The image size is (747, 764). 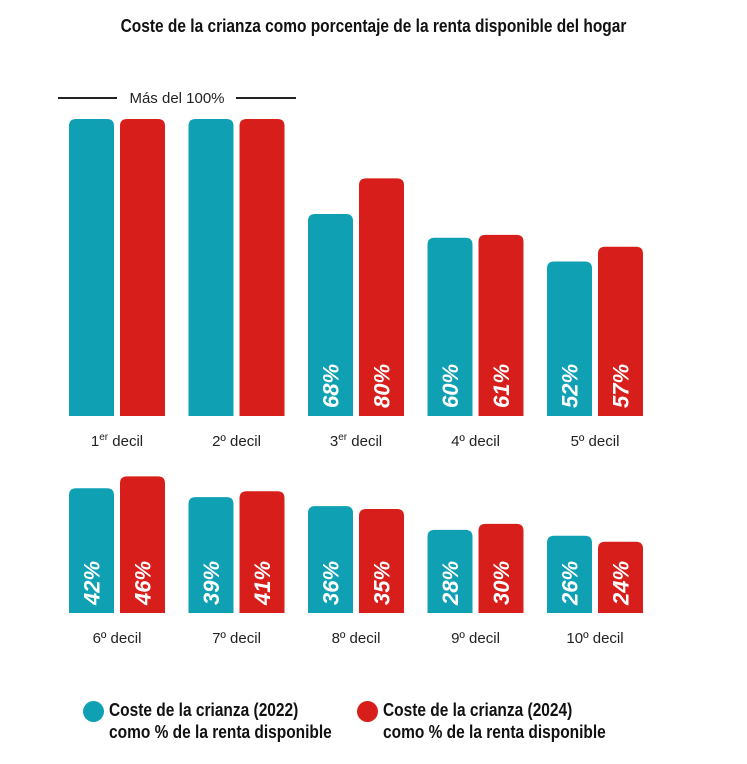 What do you see at coordinates (211, 583) in the screenshot?
I see `data-label: 39%` at bounding box center [211, 583].